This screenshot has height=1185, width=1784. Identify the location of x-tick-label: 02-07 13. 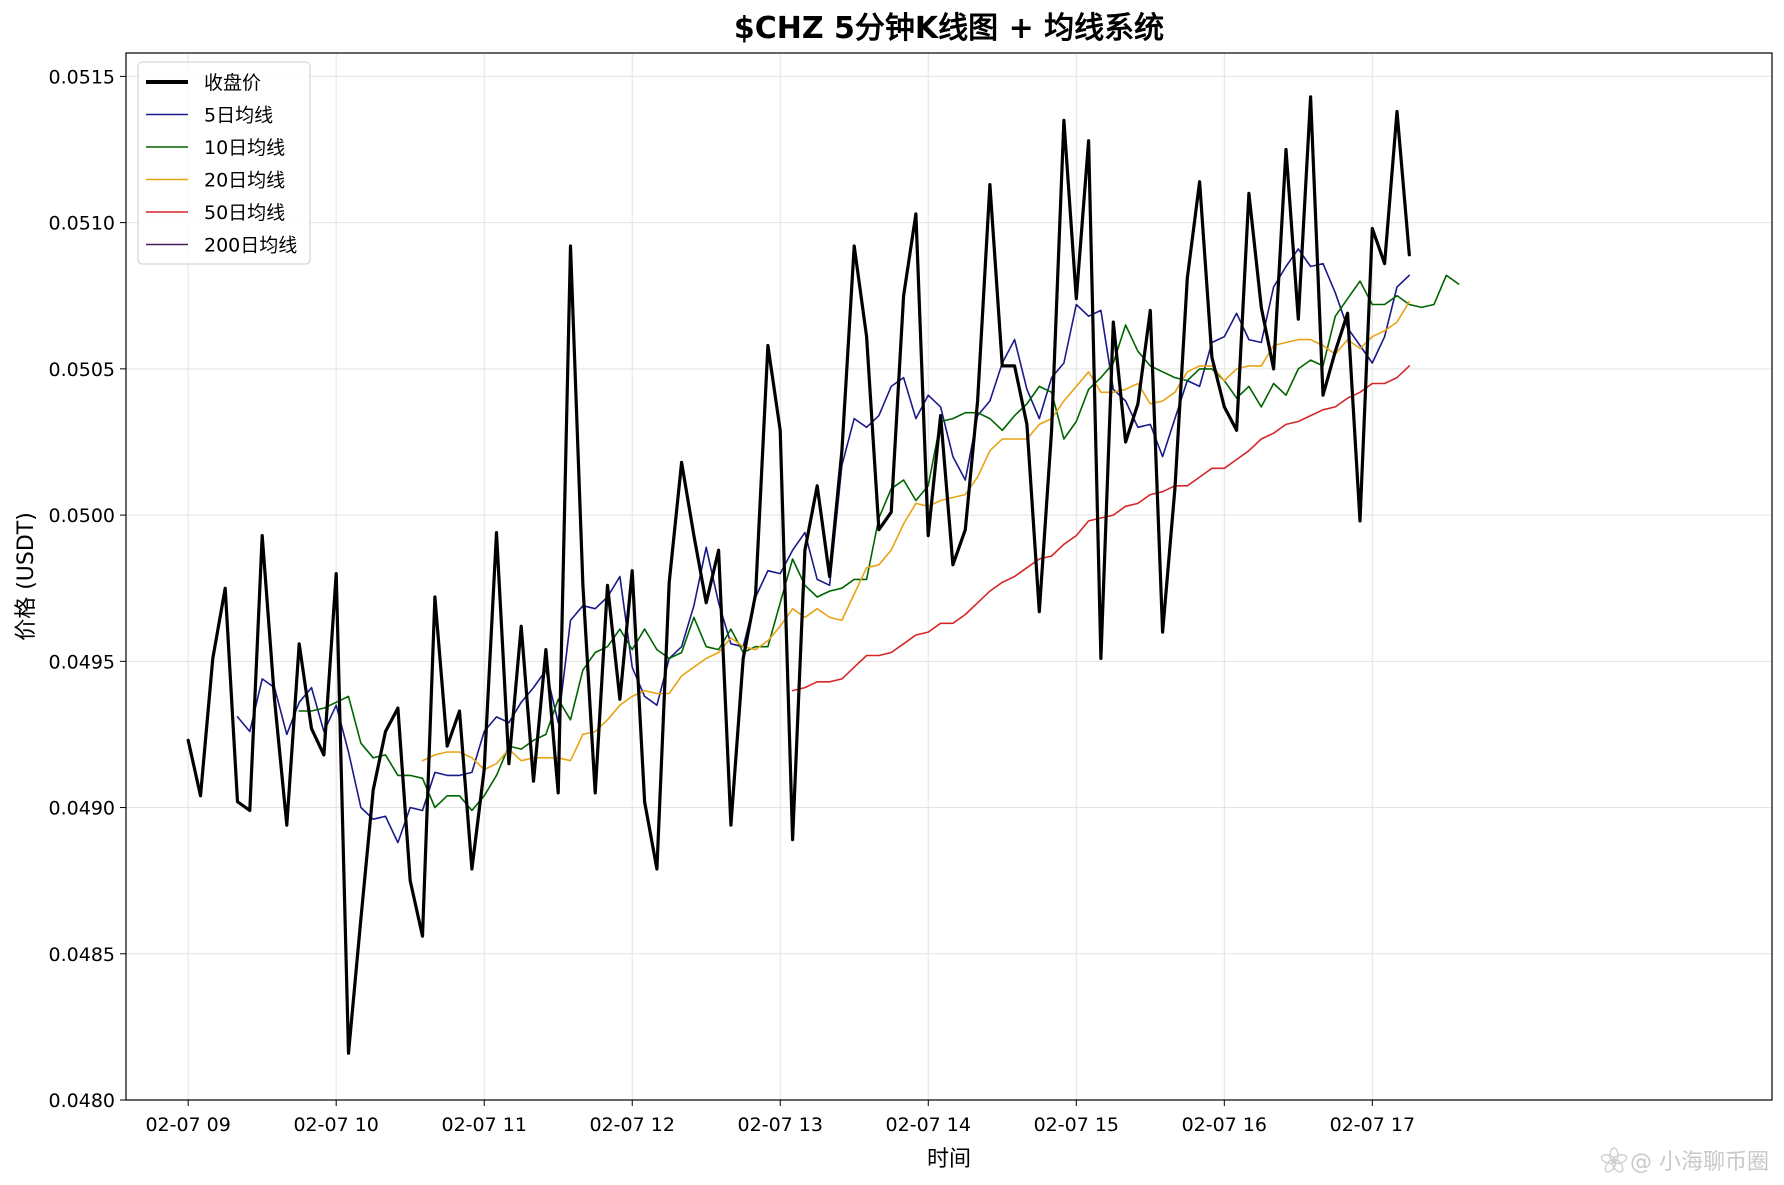
(780, 1125).